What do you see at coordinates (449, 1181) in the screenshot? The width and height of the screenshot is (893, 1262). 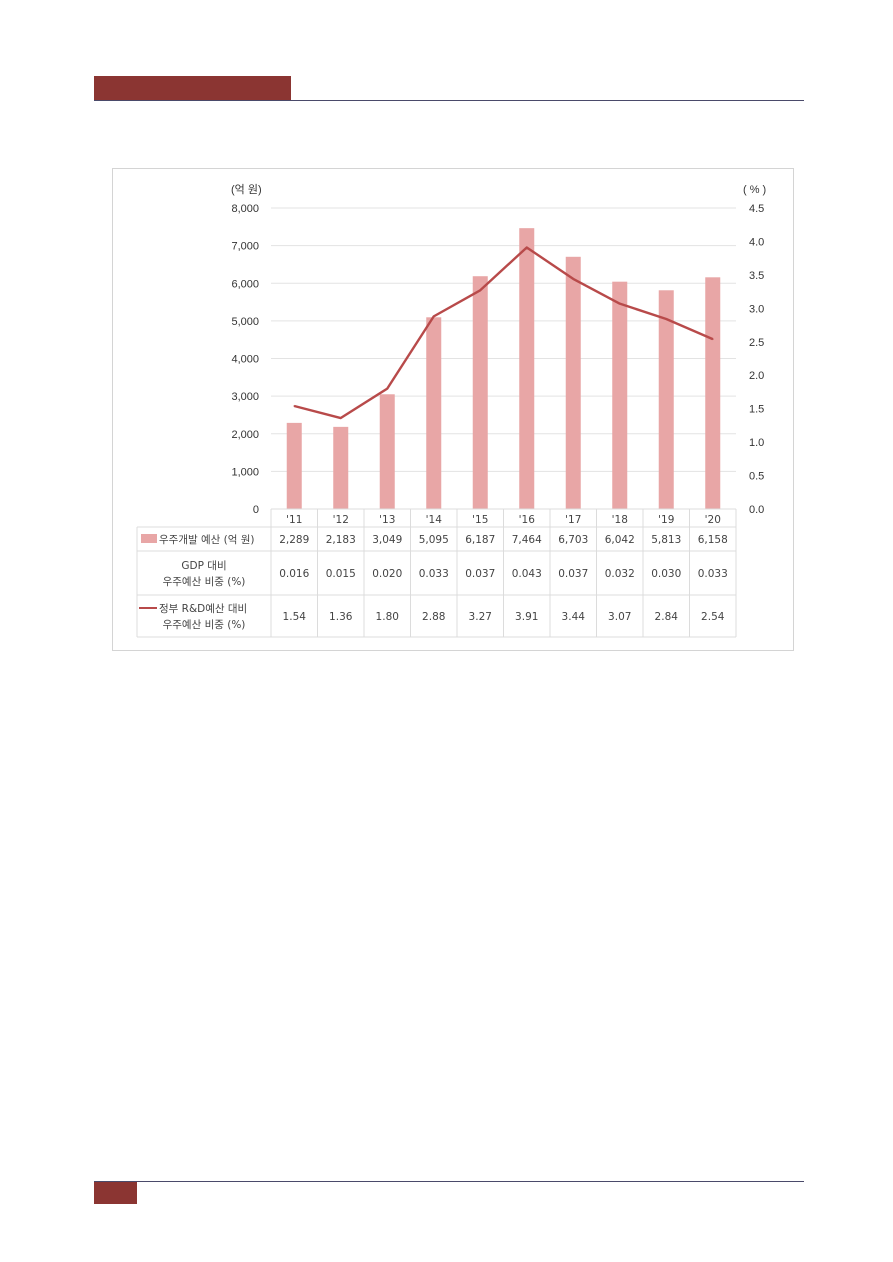 I see `footer-rule` at bounding box center [449, 1181].